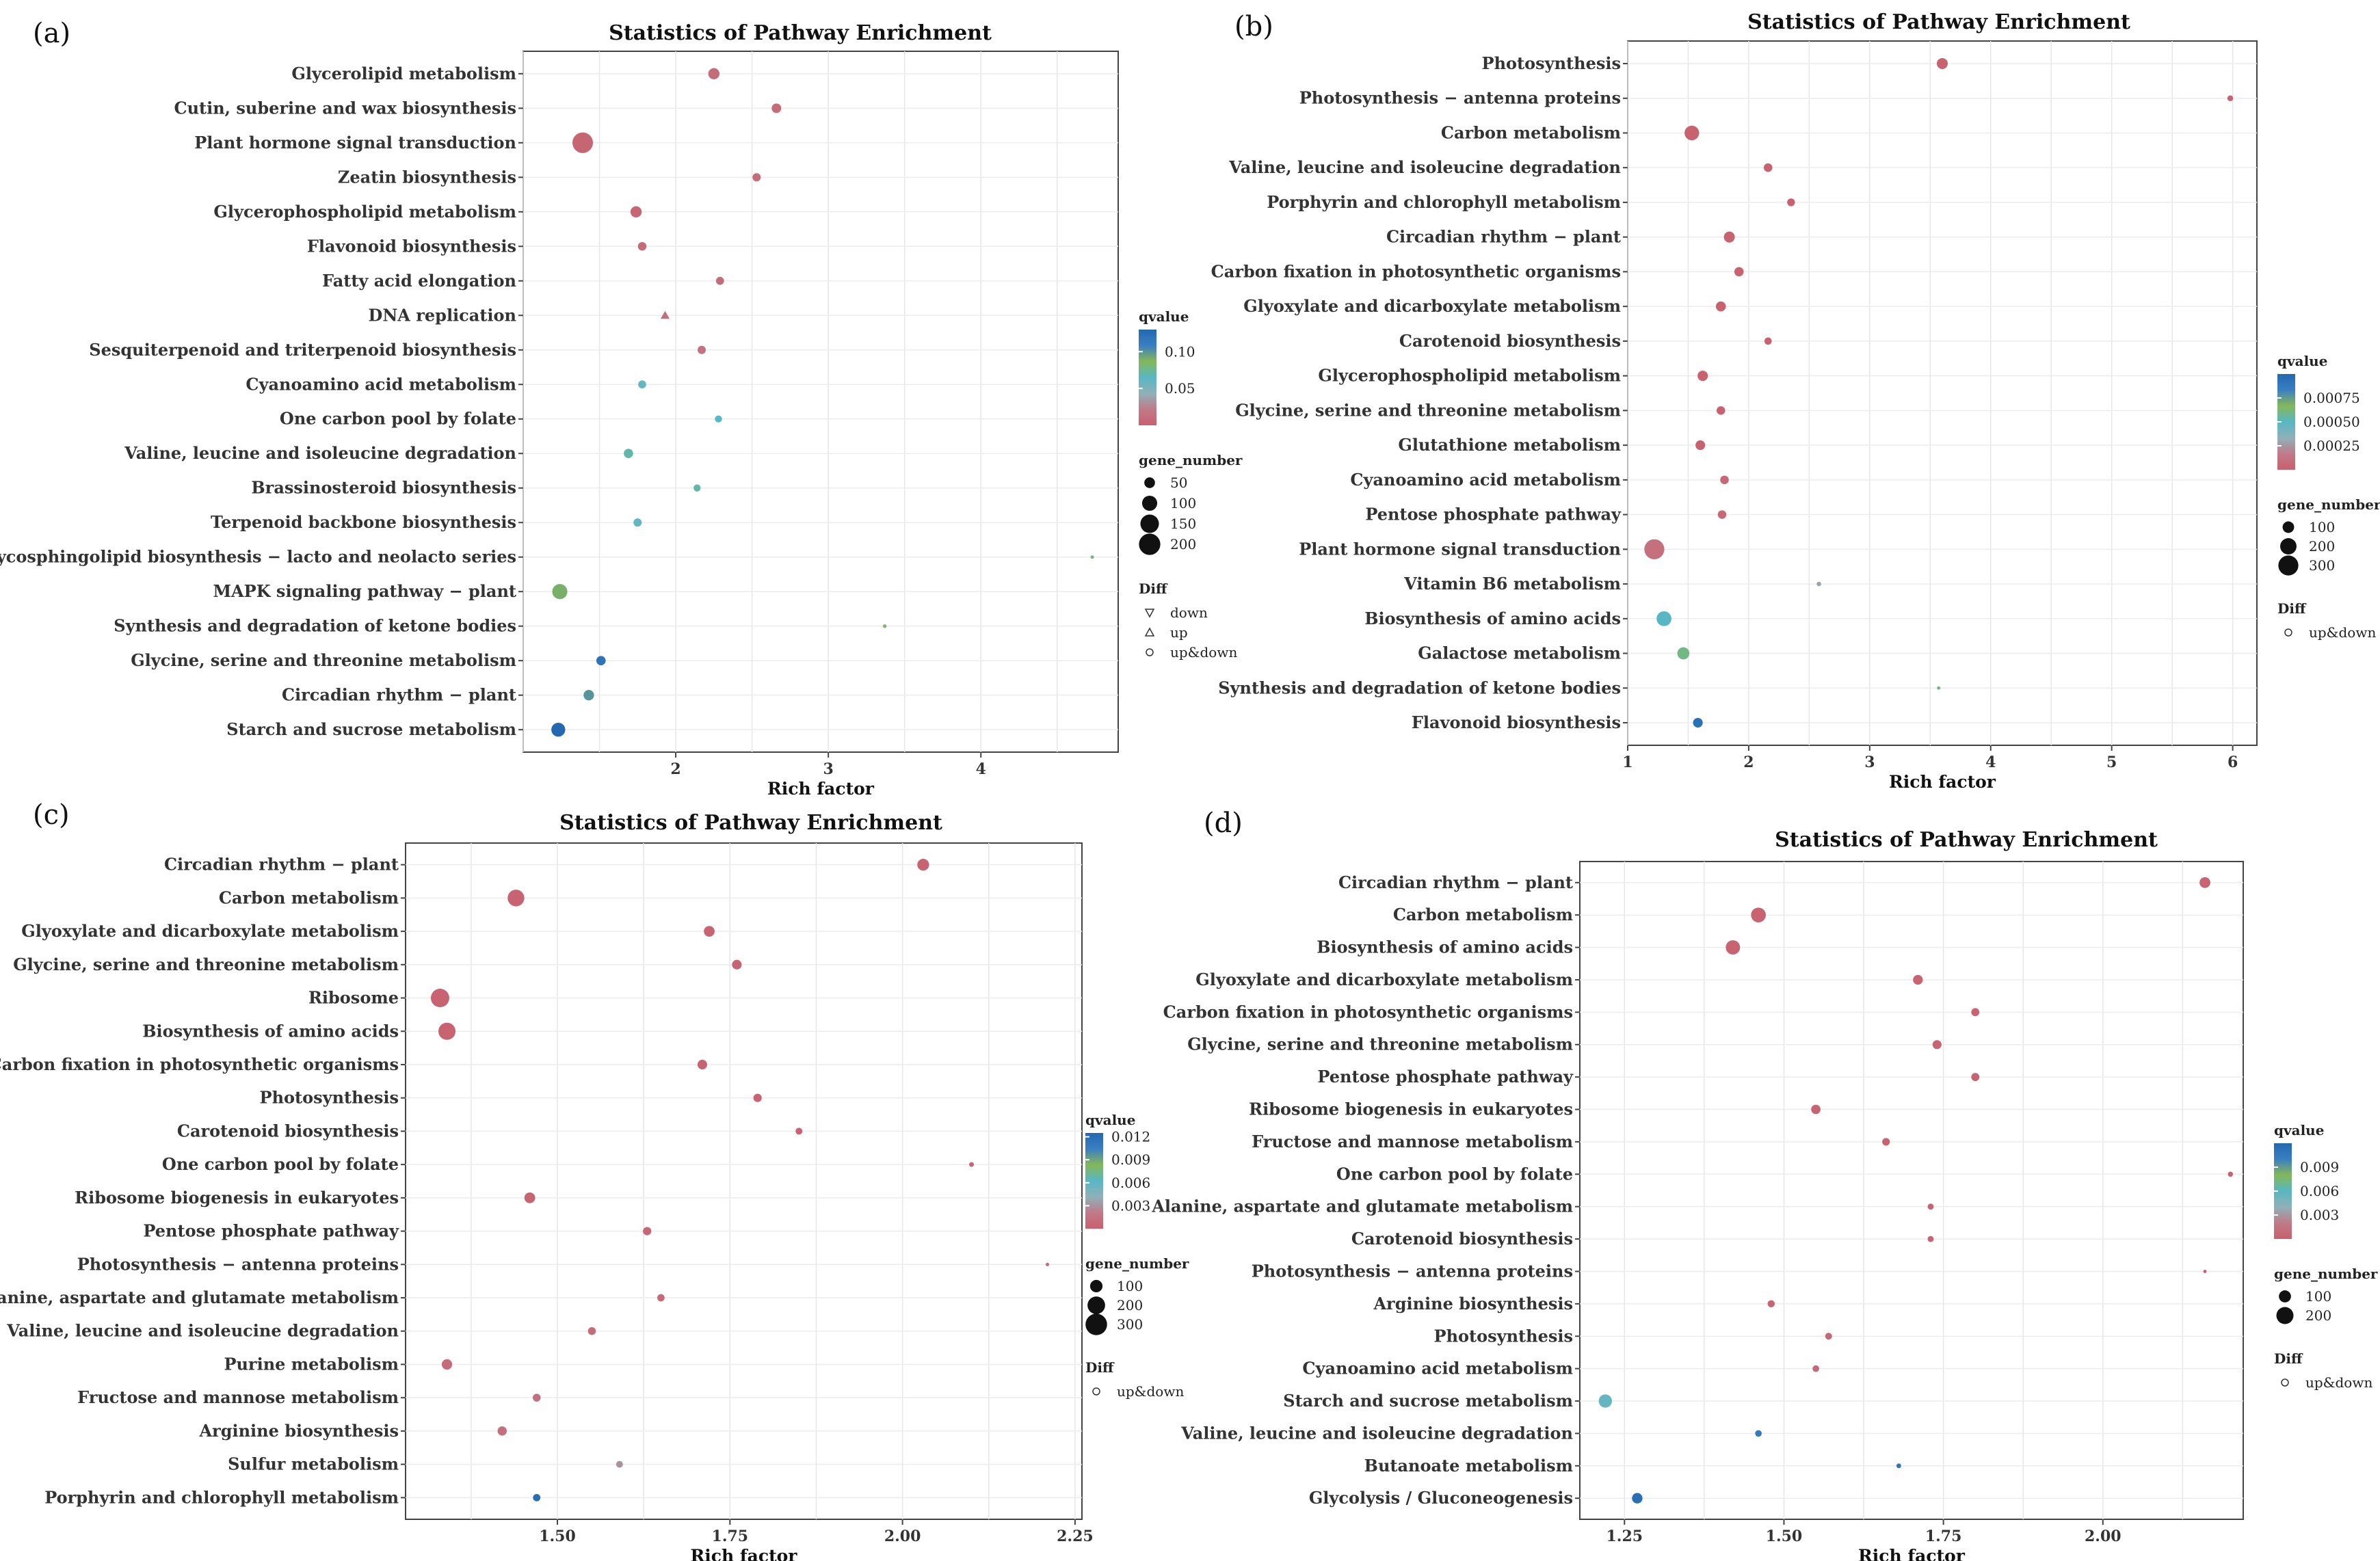  I want to click on category-label: Ribosome, so click(353, 998).